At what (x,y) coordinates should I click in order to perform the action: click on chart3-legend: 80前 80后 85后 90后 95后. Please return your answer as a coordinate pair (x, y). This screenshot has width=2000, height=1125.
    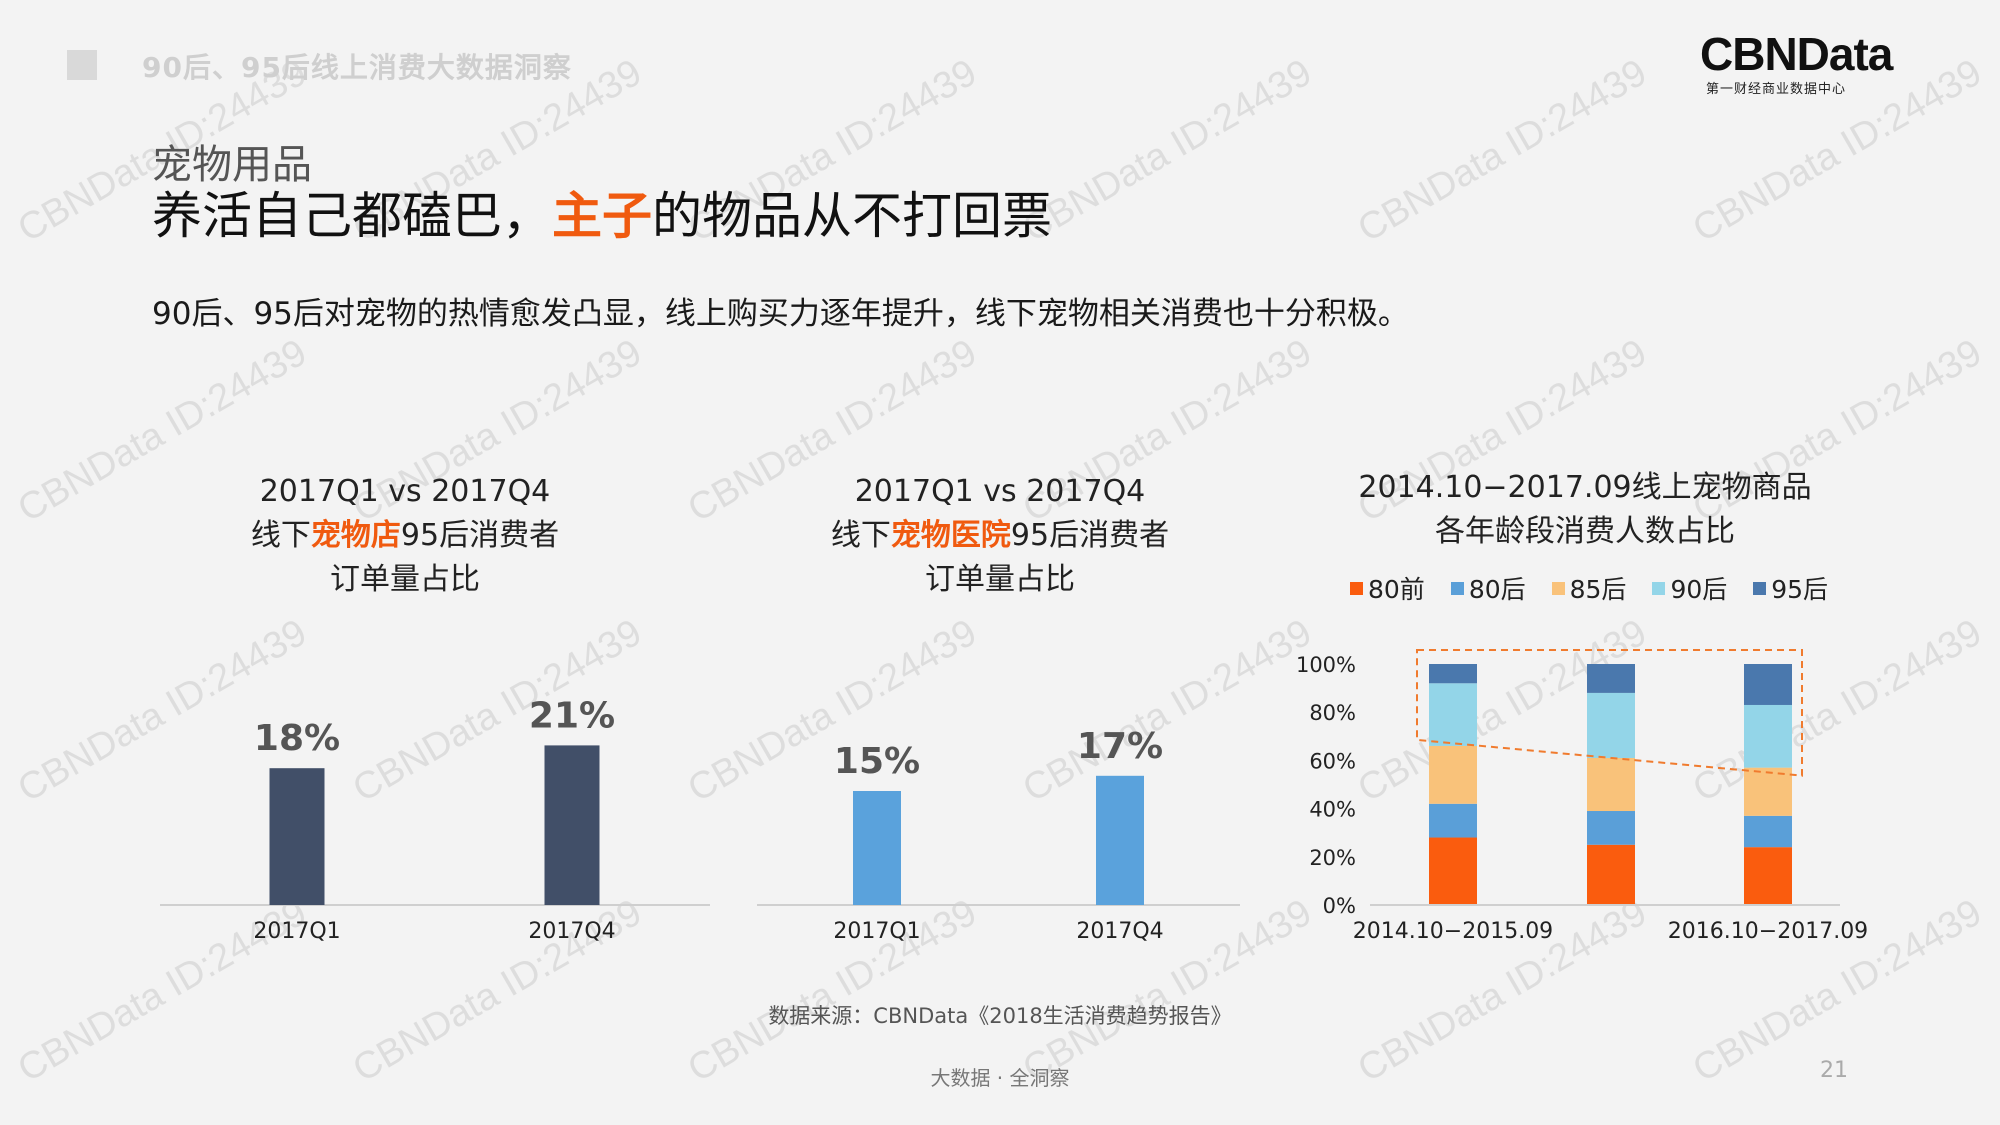
    Looking at the image, I should click on (1589, 588).